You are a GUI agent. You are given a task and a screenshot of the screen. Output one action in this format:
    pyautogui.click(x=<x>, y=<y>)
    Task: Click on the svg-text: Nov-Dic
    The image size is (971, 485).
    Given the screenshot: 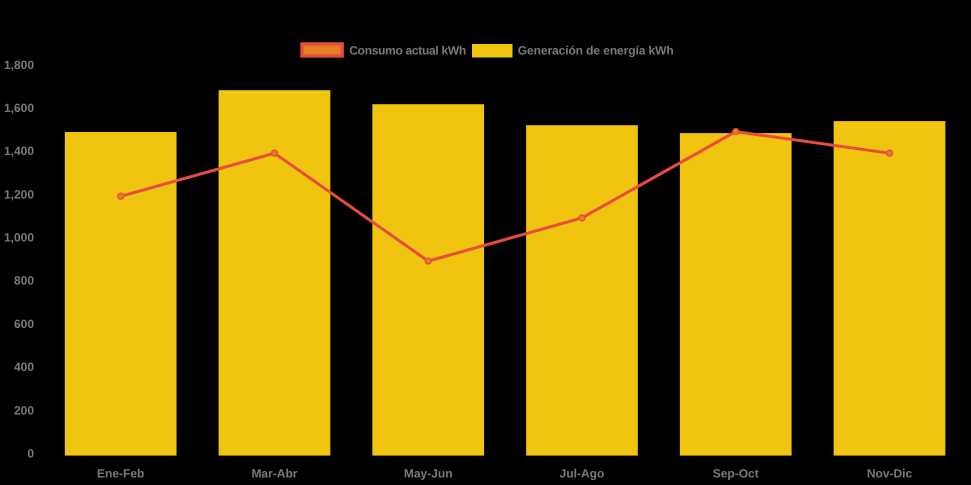 What is the action you would take?
    pyautogui.click(x=890, y=474)
    